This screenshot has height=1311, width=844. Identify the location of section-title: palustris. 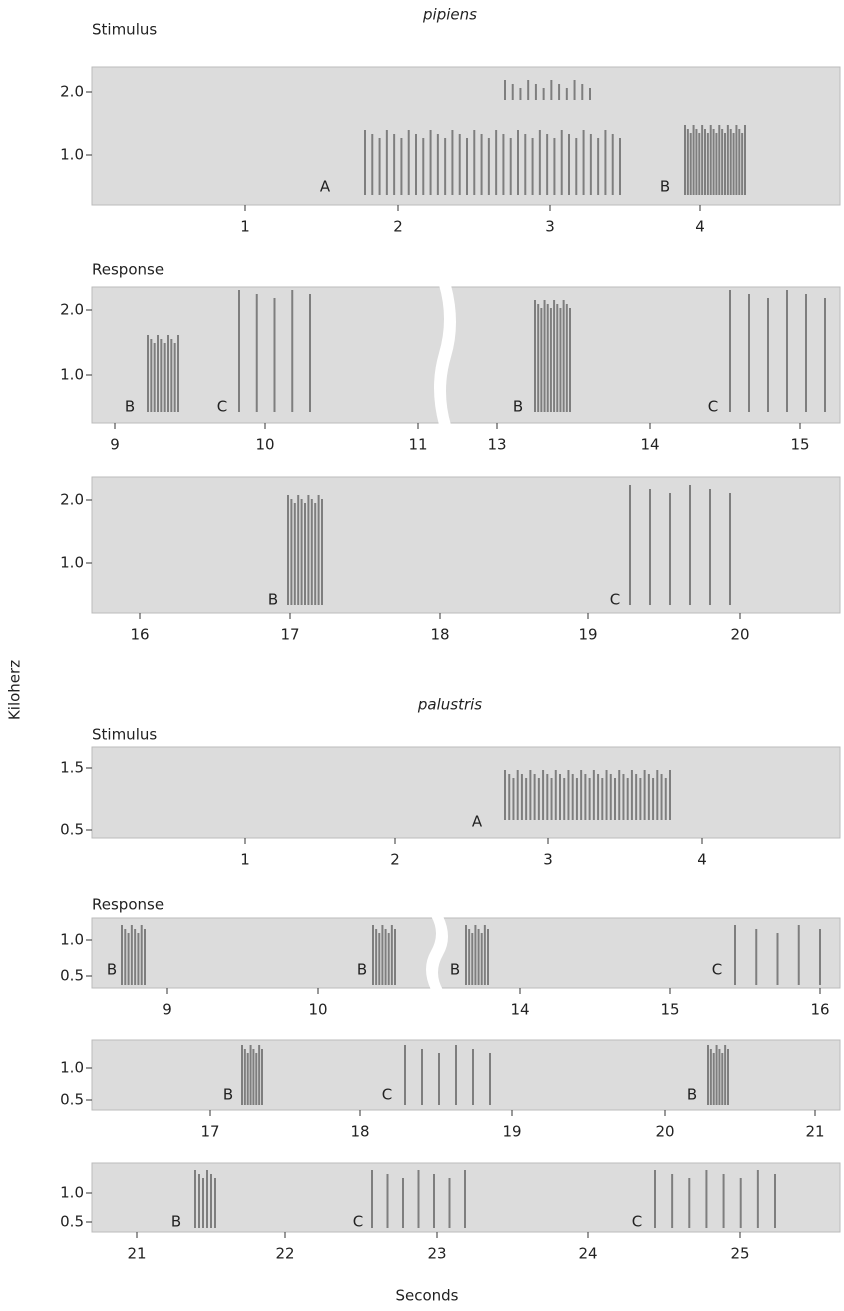
(449, 705).